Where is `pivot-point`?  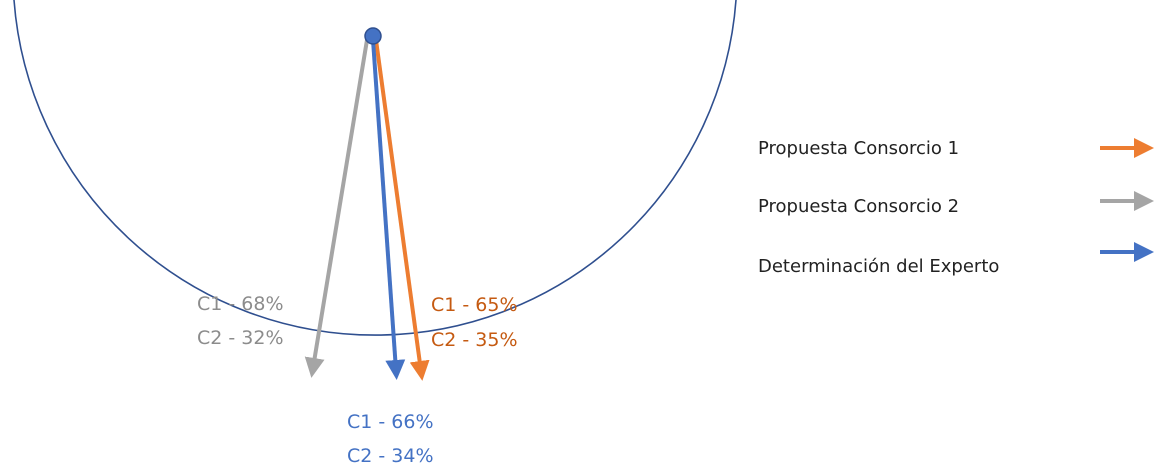
pivot-point is located at coordinates (373, 36).